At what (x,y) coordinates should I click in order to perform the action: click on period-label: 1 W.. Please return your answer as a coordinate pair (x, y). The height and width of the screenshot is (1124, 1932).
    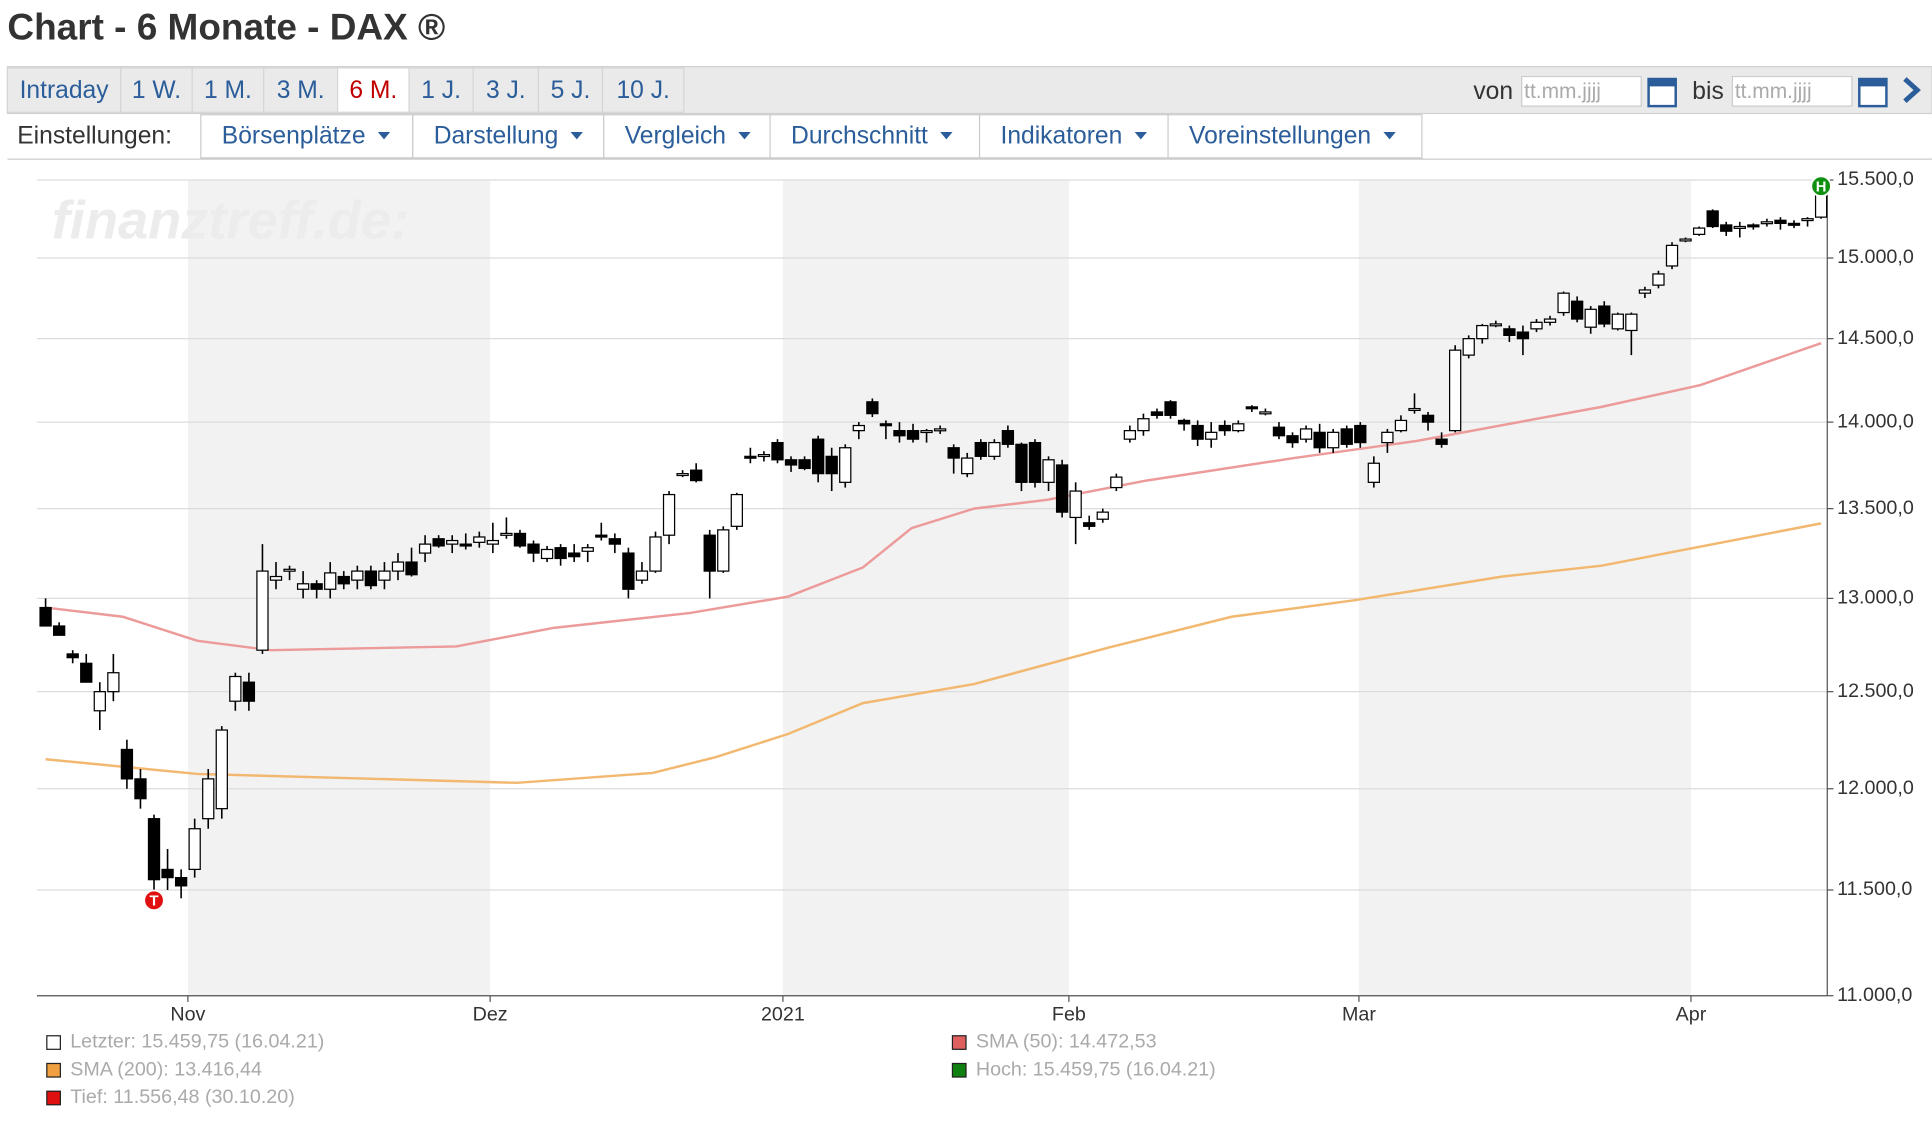
    Looking at the image, I should click on (156, 90).